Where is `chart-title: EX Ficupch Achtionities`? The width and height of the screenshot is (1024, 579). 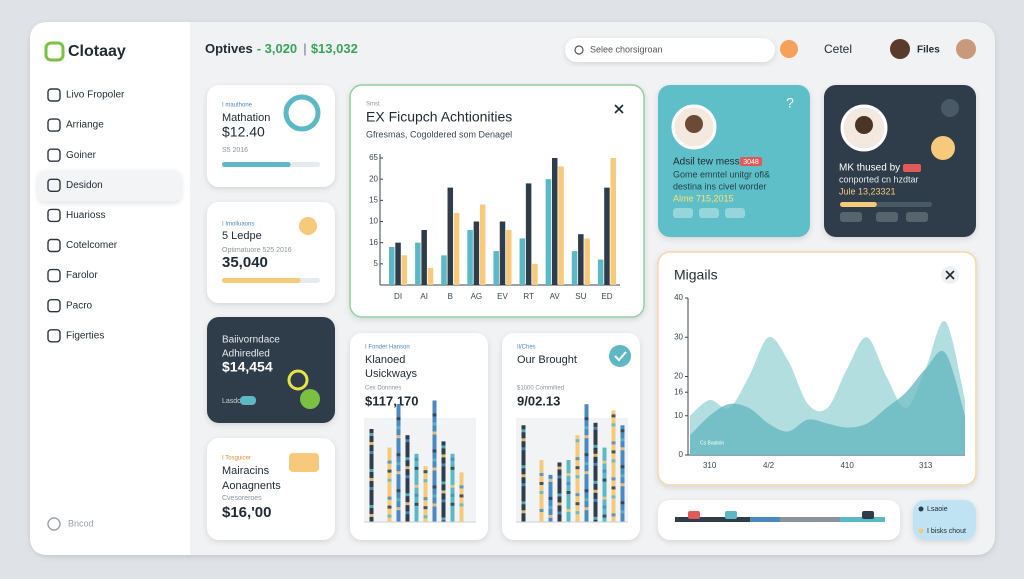 chart-title: EX Ficupch Achtionities is located at coordinates (439, 117).